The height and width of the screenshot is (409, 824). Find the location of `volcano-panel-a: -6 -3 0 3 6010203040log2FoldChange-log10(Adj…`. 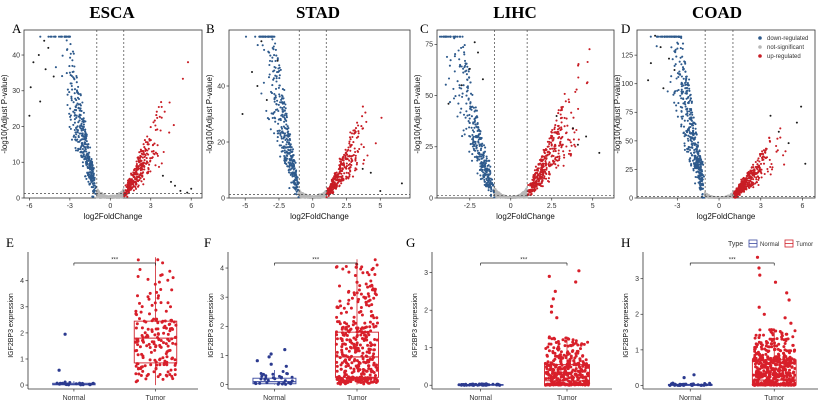

volcano-panel-a: -6 -3 0 3 6010203040log2FoldChange-log10(Adj… is located at coordinates (101, 125).